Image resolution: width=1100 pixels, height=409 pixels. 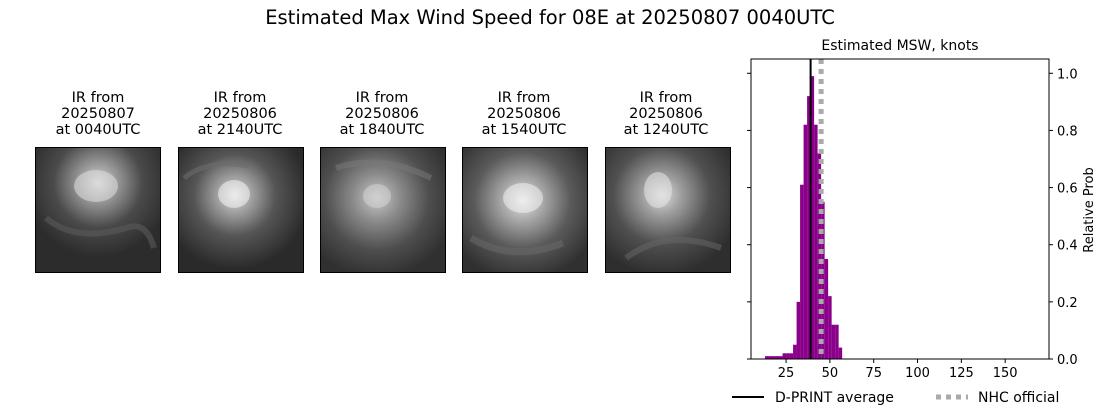 I want to click on x-tick-label: 25, so click(x=786, y=373).